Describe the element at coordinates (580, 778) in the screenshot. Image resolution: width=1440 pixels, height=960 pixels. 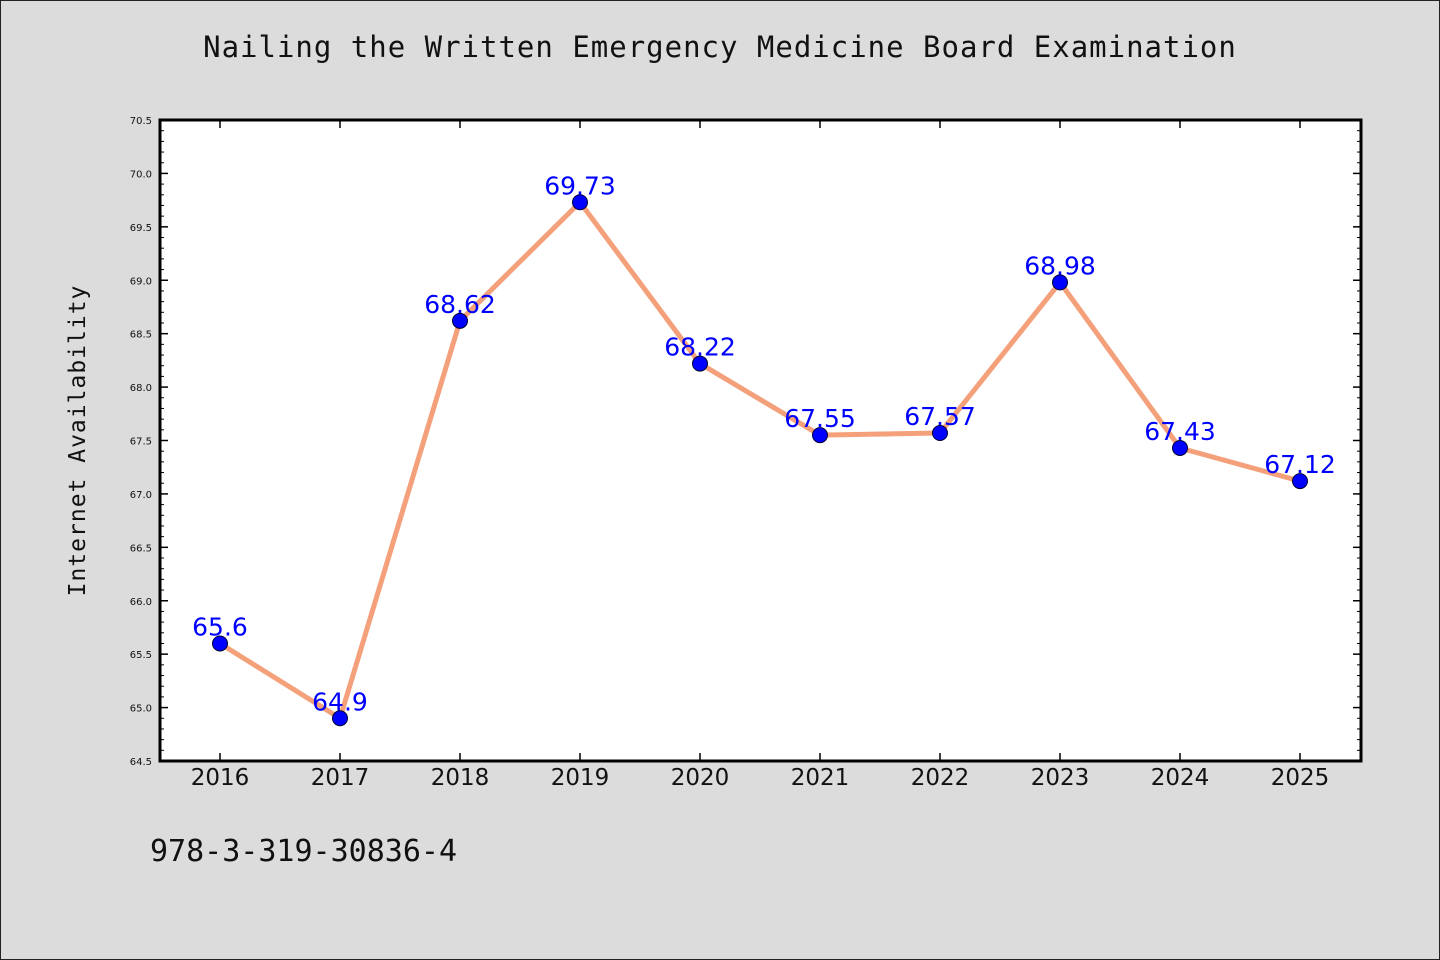
I see `x-tick-label: 2019` at that location.